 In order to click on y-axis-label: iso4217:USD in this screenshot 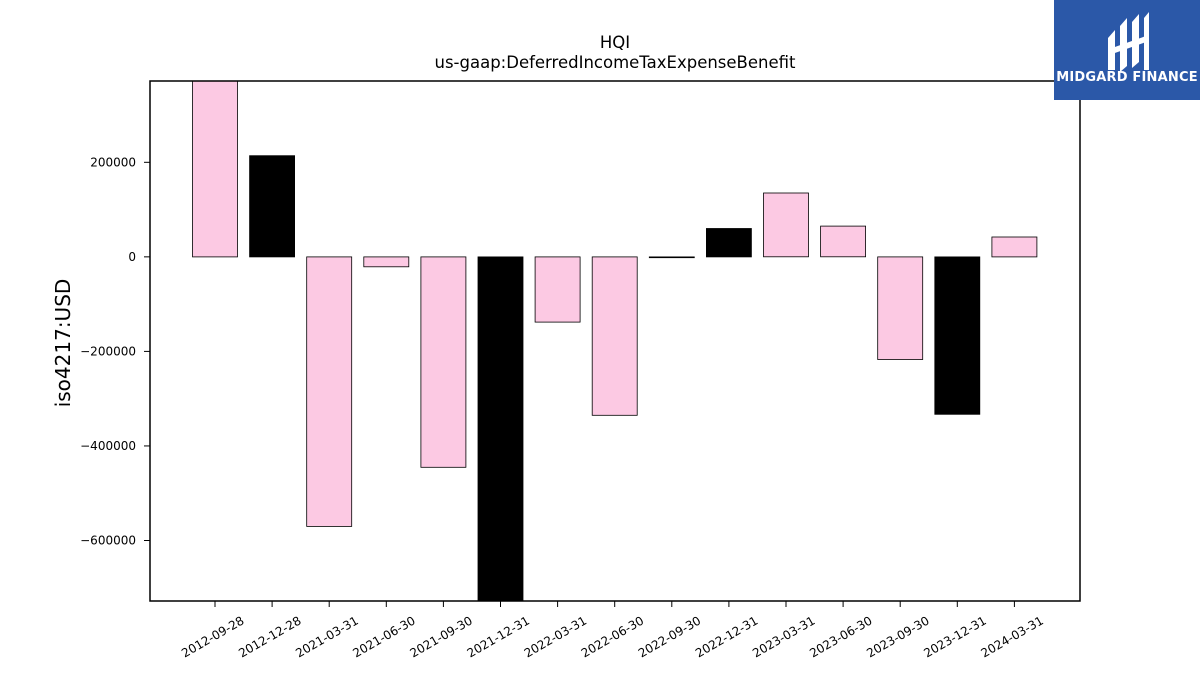, I will do `click(63, 343)`.